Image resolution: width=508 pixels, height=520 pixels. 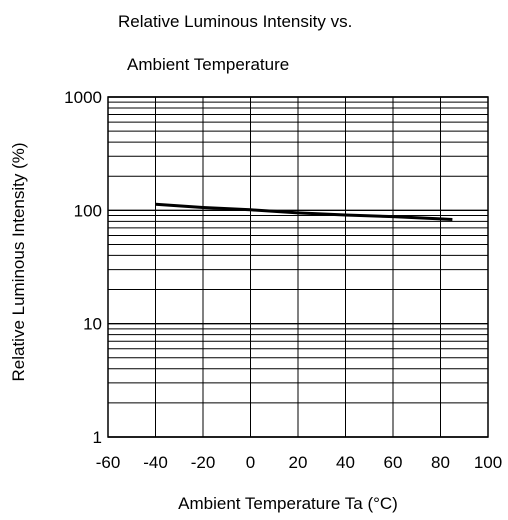 I want to click on x-tick-label: 40, so click(x=345, y=462).